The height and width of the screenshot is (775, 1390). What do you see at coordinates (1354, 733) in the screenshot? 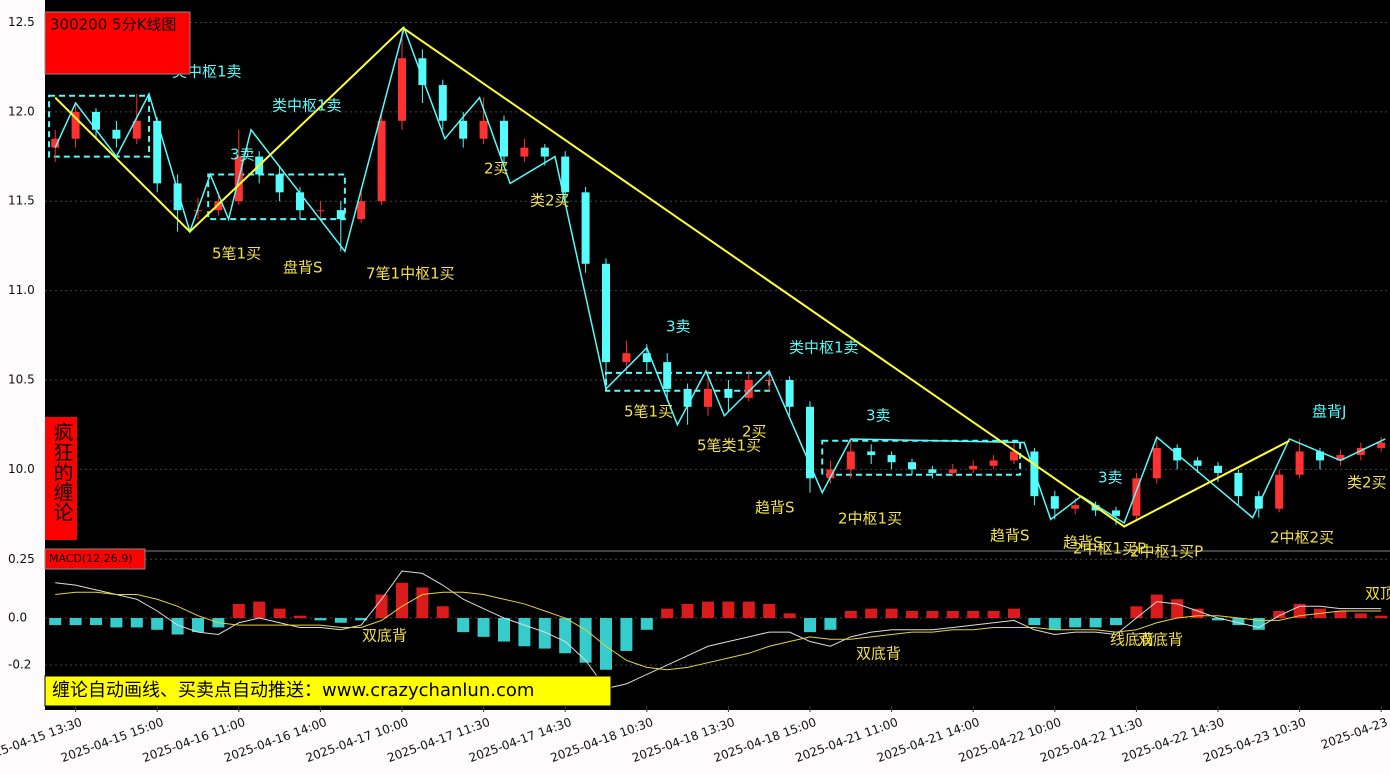
I see `x-tick-label: 2025-04-23` at bounding box center [1354, 733].